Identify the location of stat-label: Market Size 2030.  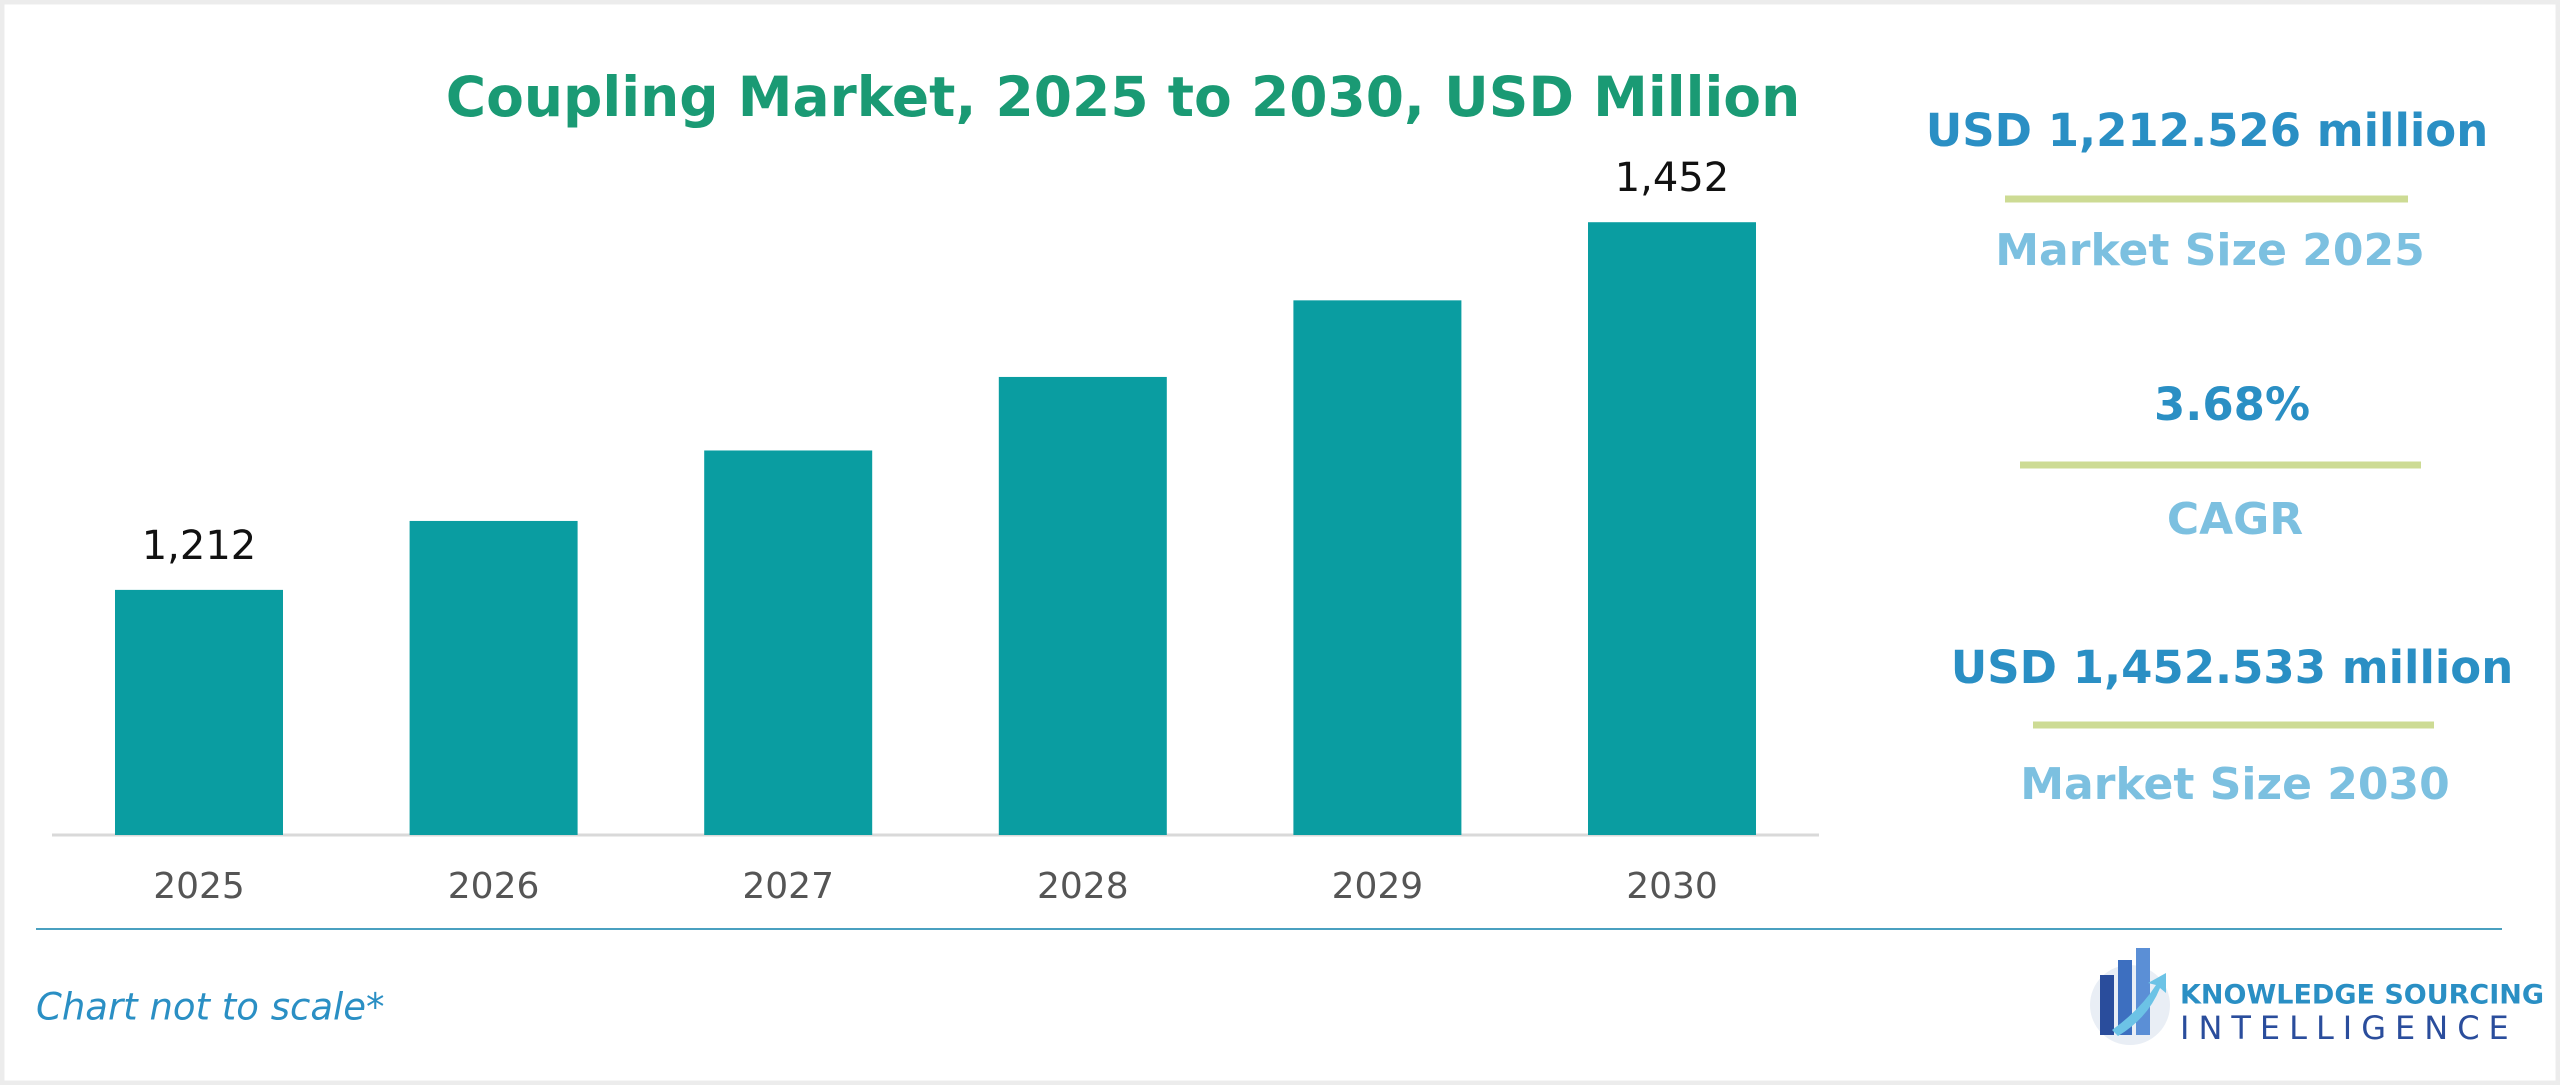
(2234, 784).